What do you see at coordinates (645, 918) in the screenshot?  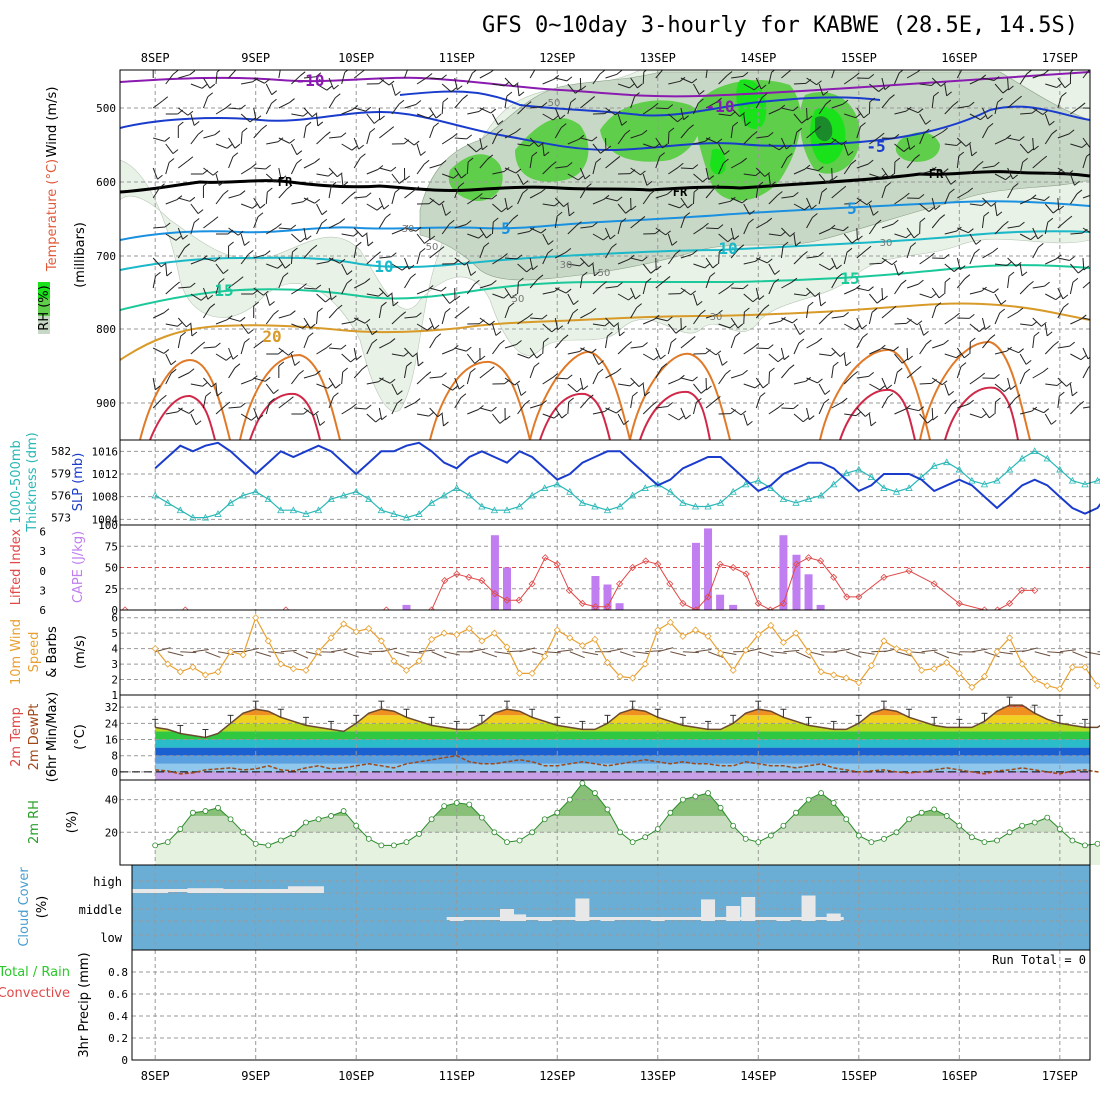 I see `cloud-middle-strip` at bounding box center [645, 918].